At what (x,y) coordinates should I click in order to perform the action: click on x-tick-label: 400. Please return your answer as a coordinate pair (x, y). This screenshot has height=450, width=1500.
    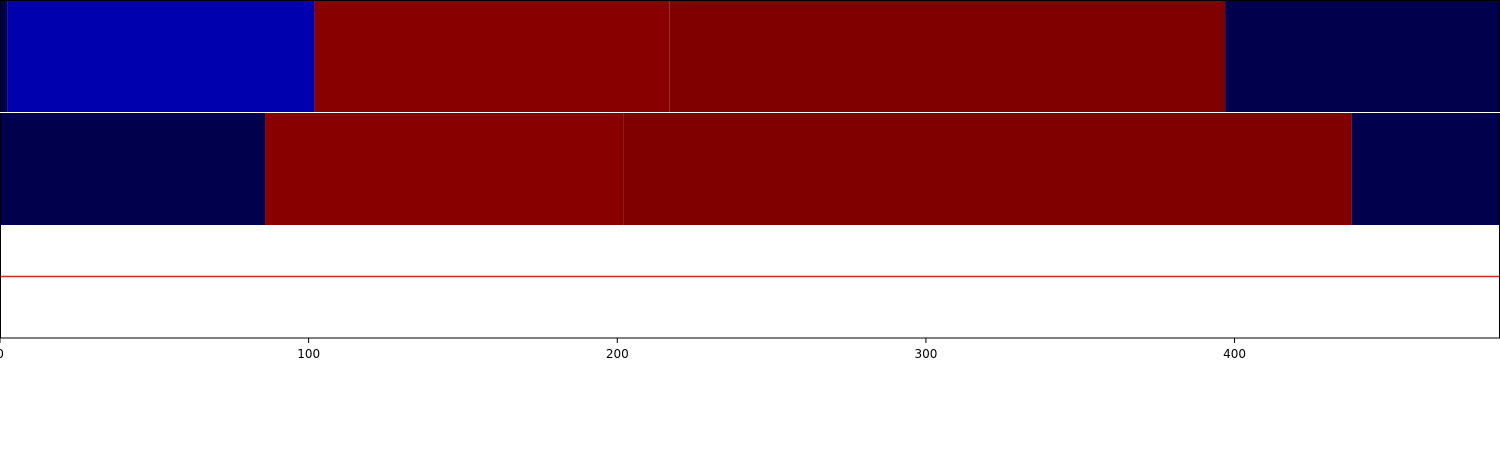
    Looking at the image, I should click on (1234, 354).